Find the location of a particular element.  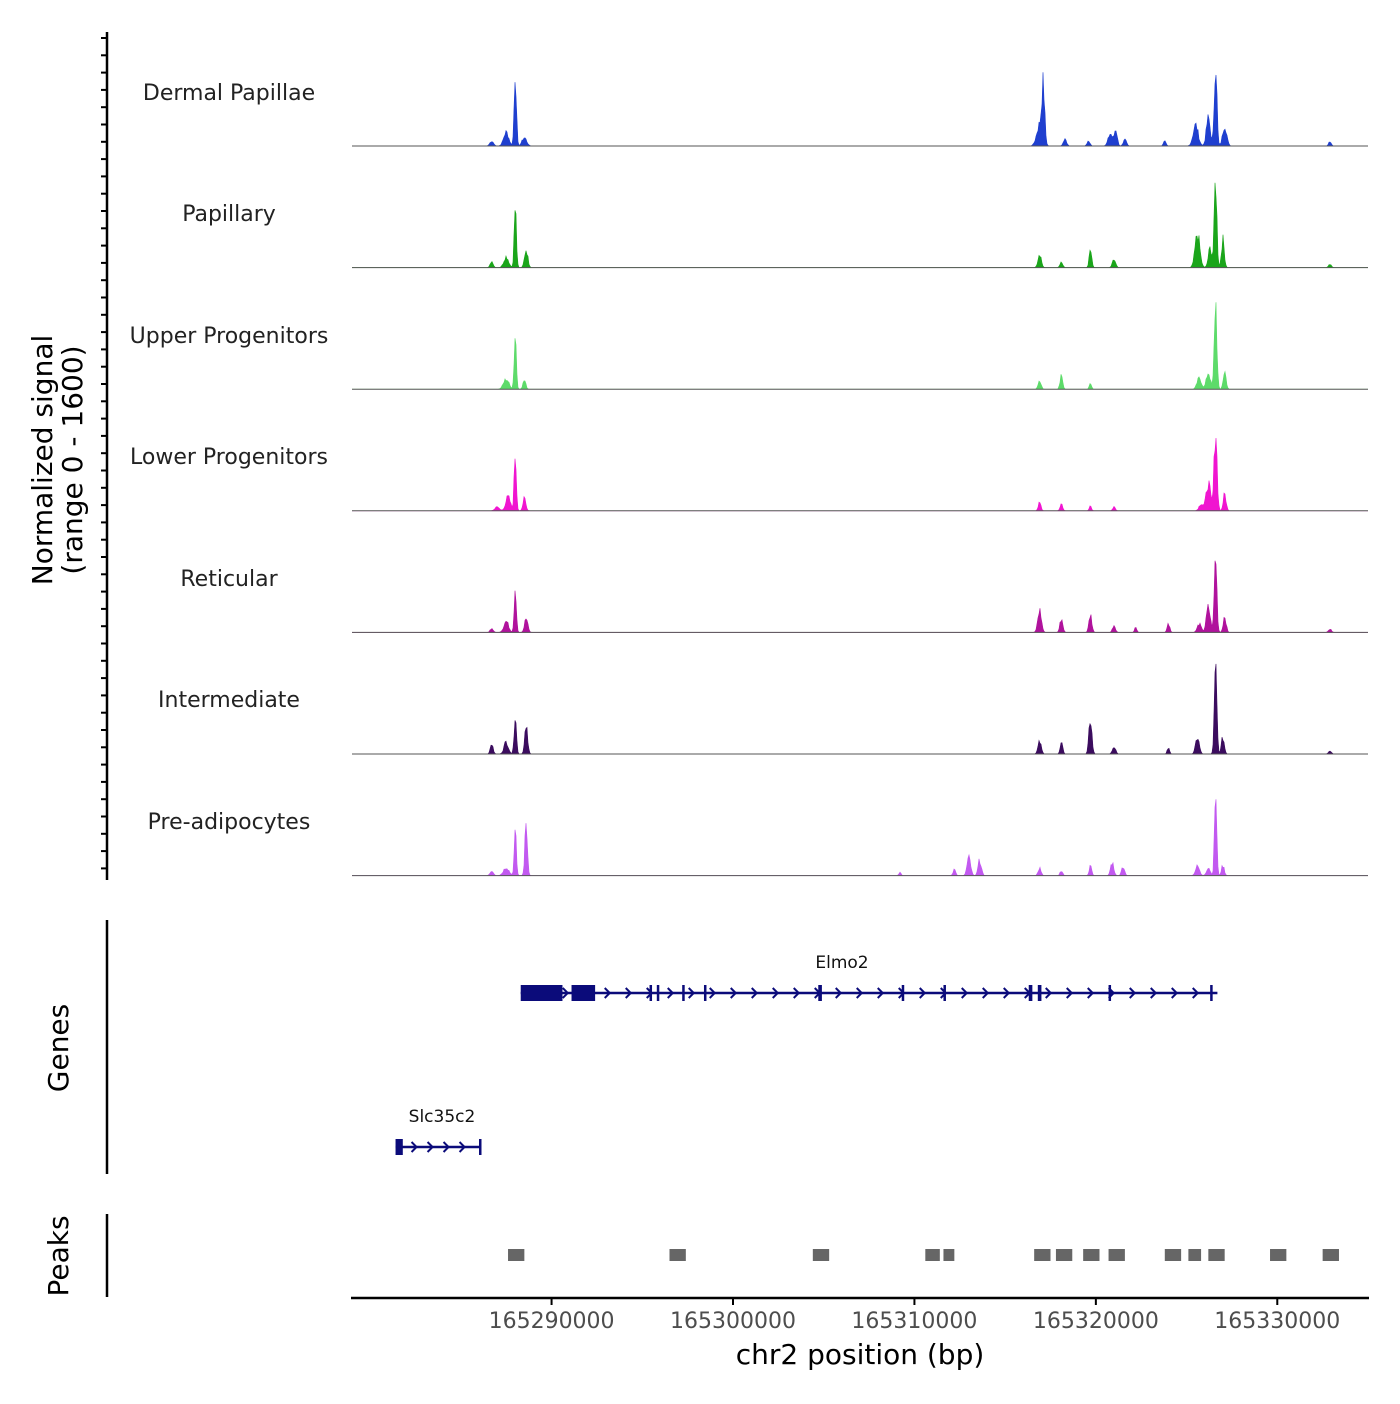

x-tick-label: 165330000 is located at coordinates (1277, 1321).